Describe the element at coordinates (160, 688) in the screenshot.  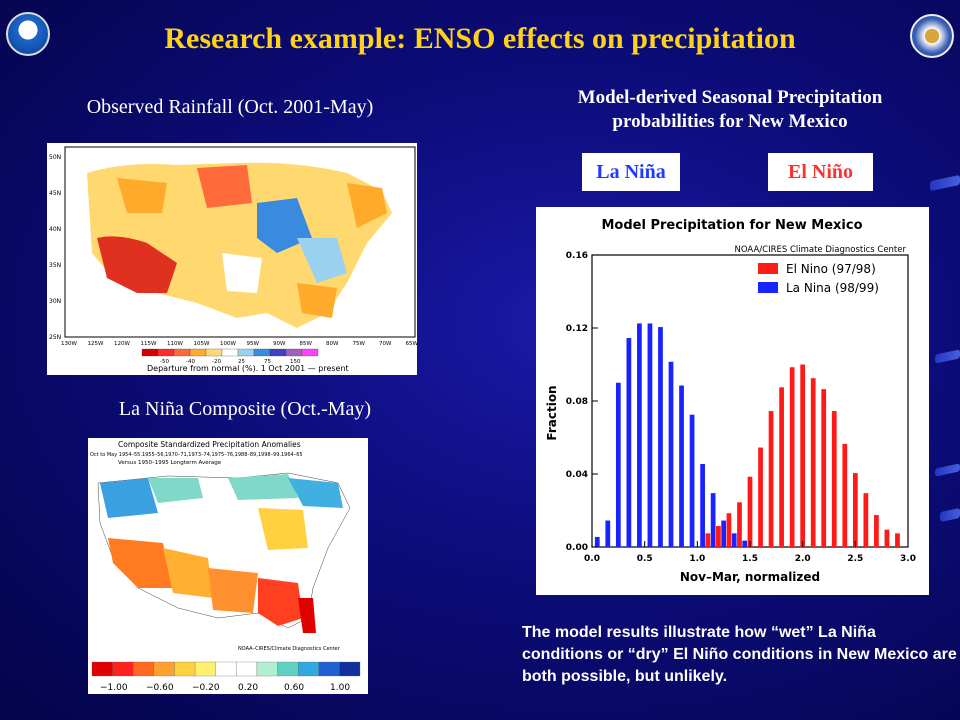
I see `legend-tick: −0.60` at that location.